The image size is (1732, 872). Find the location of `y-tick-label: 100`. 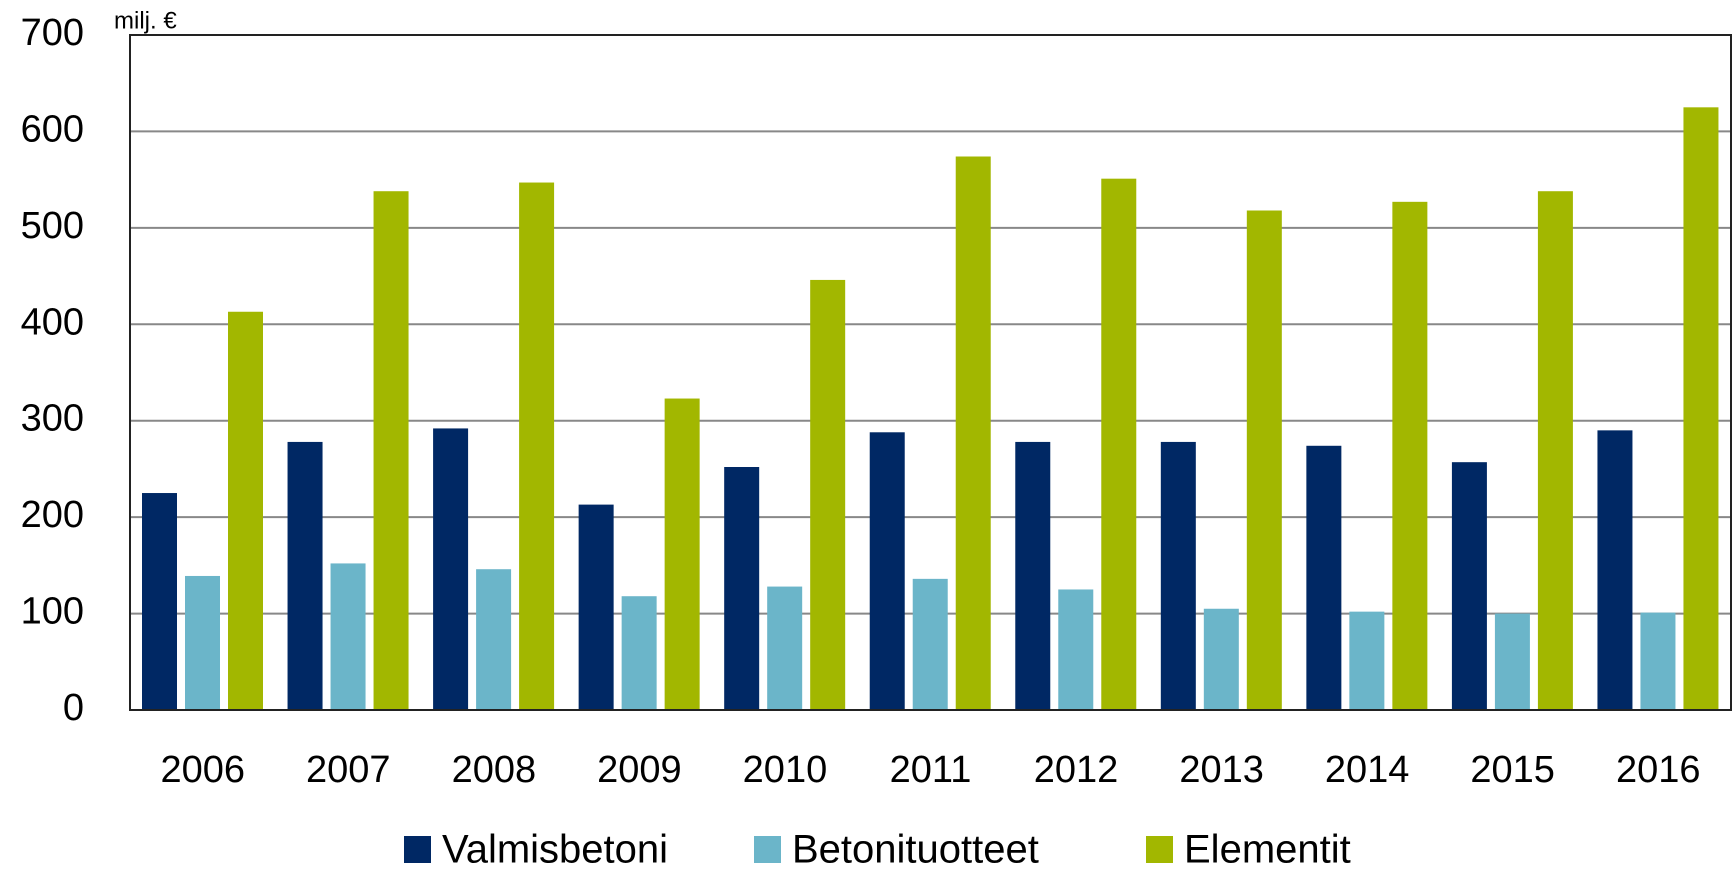

y-tick-label: 100 is located at coordinates (52, 612).